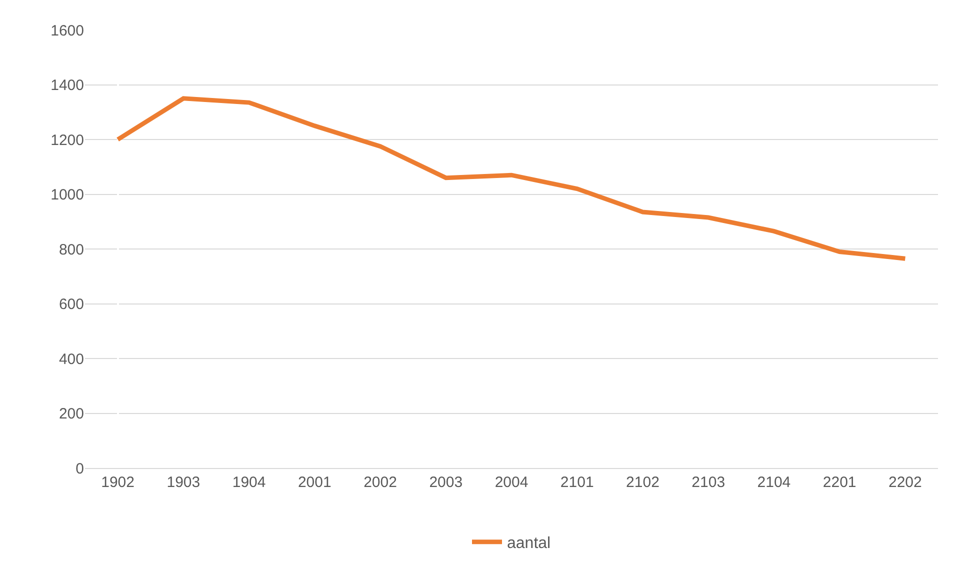 The image size is (958, 578). What do you see at coordinates (249, 482) in the screenshot?
I see `x-tick-label: 1904` at bounding box center [249, 482].